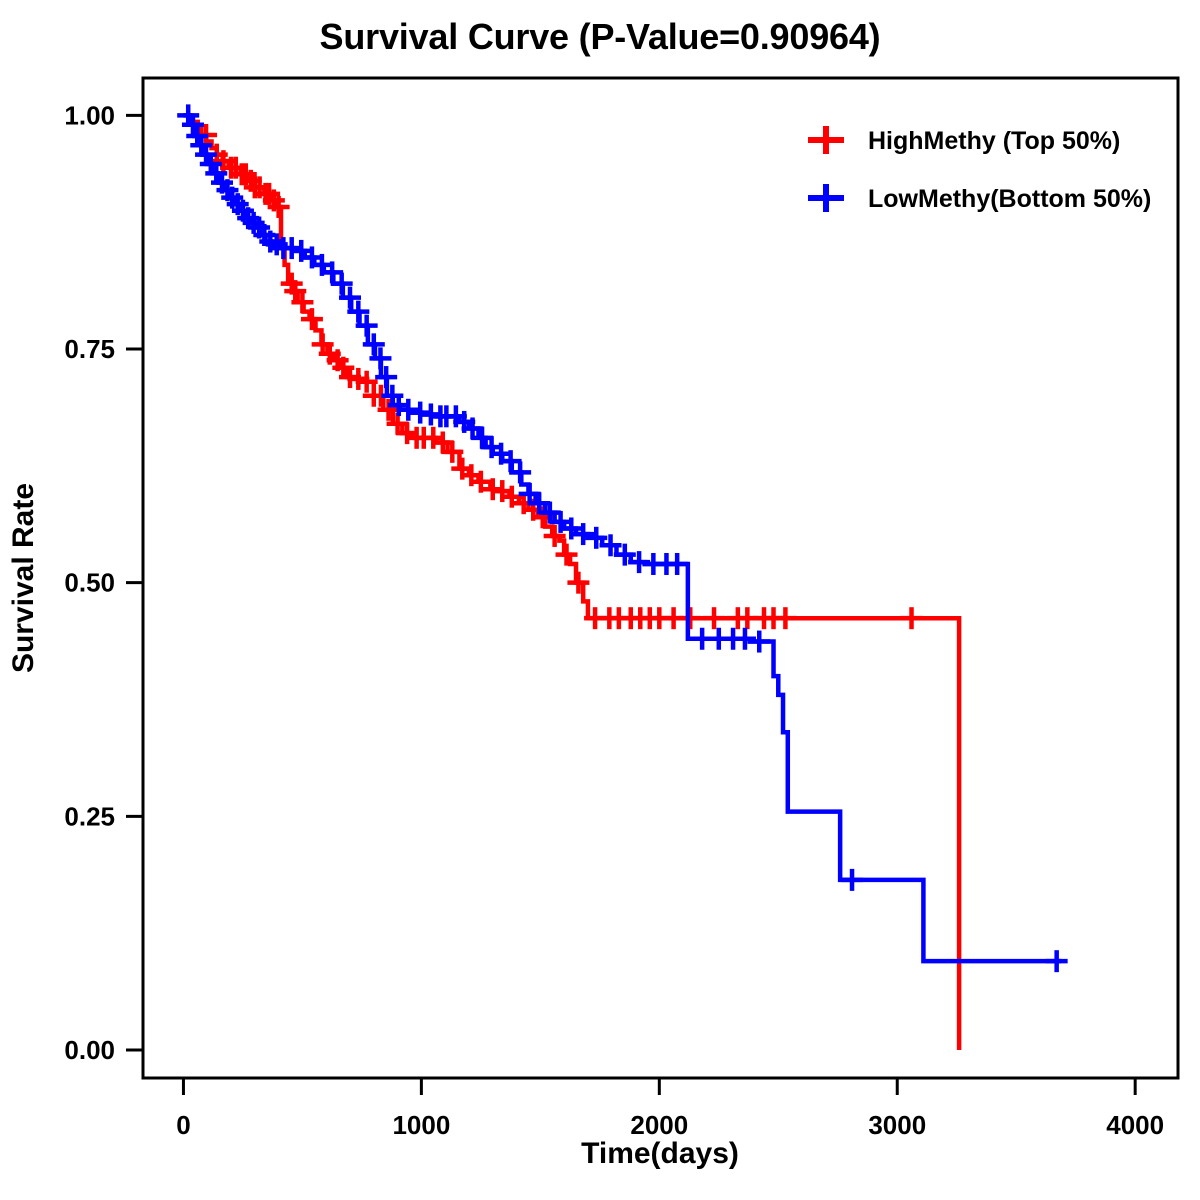 This screenshot has width=1200, height=1200. I want to click on legend: HighMethy (Top 50%) LowMethy(Bottom 50%), so click(979, 169).